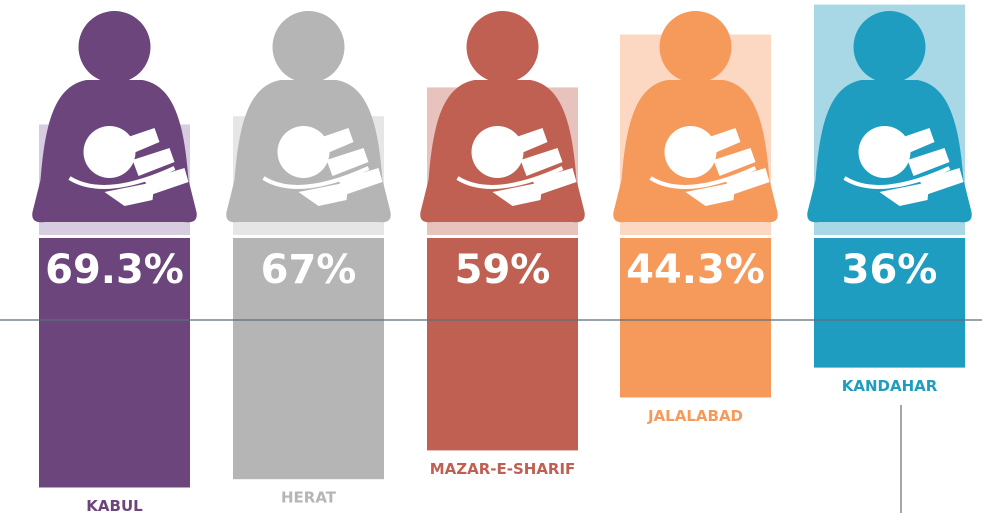 This screenshot has width=982, height=513. What do you see at coordinates (309, 270) in the screenshot?
I see `value-label: 67%` at bounding box center [309, 270].